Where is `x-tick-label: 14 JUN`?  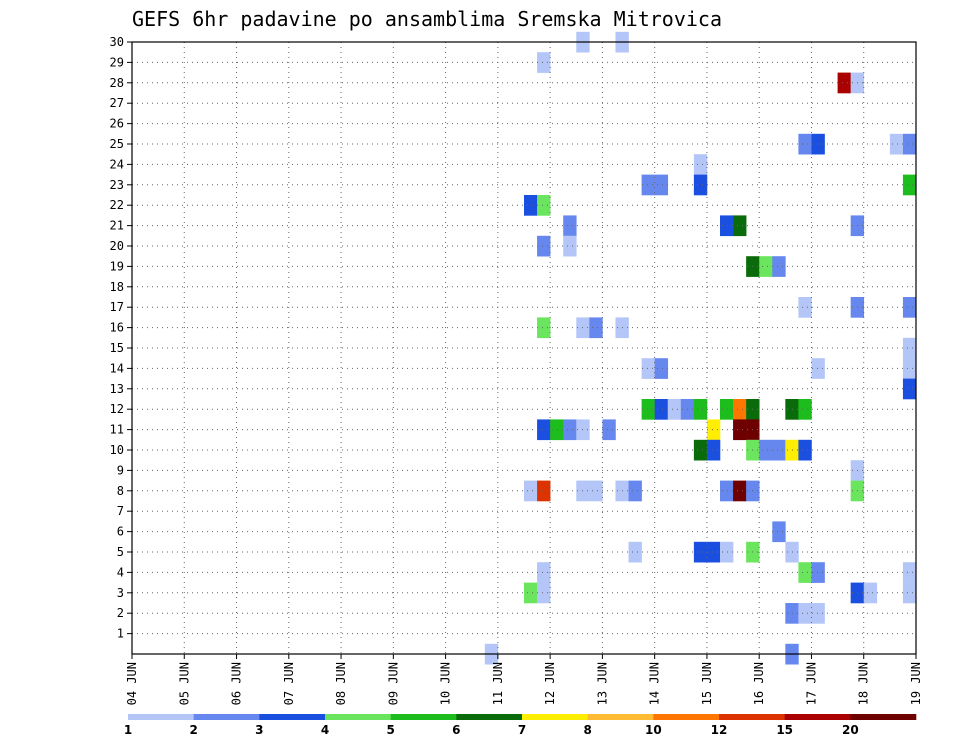
x-tick-label: 14 JUN is located at coordinates (655, 683).